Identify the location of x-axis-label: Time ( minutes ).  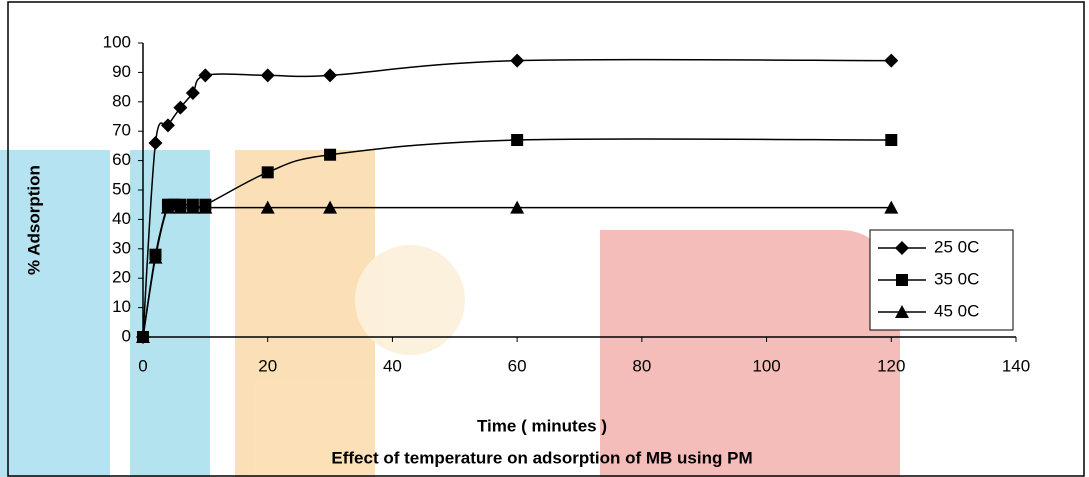
(542, 425).